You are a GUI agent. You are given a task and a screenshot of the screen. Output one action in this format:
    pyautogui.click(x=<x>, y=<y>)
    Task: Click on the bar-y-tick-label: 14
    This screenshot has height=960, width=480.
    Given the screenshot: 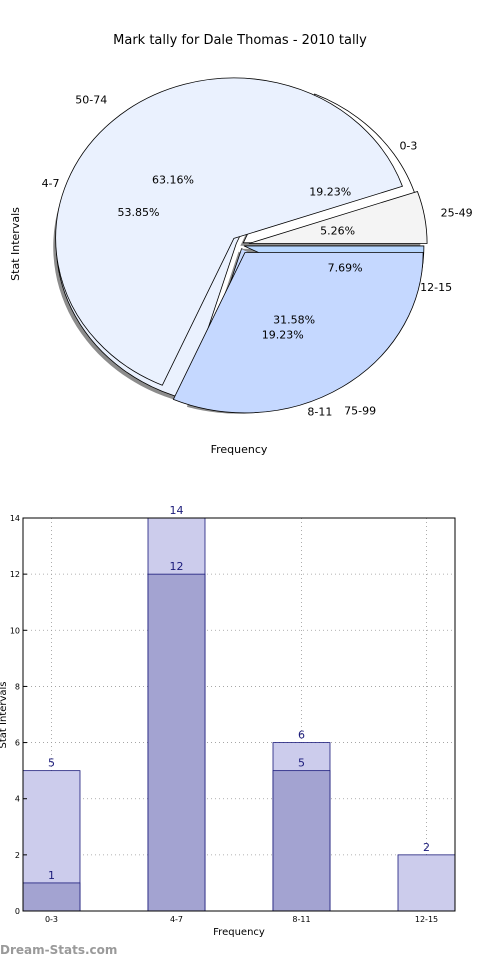 What is the action you would take?
    pyautogui.click(x=15, y=518)
    